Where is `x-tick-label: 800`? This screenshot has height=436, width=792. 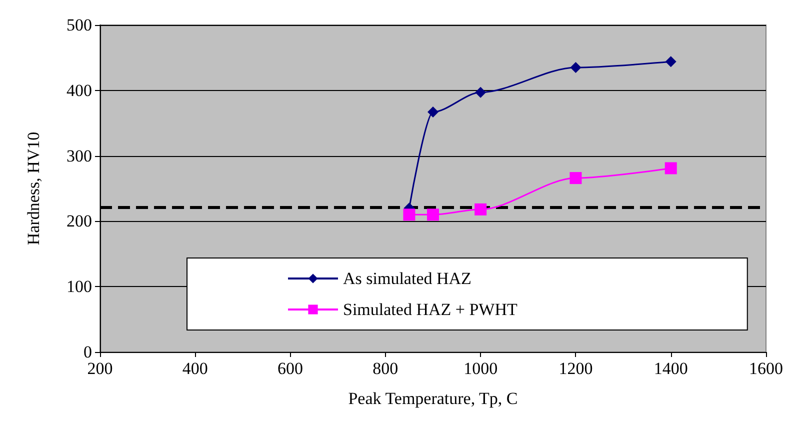
x-tick-label: 800 is located at coordinates (385, 368).